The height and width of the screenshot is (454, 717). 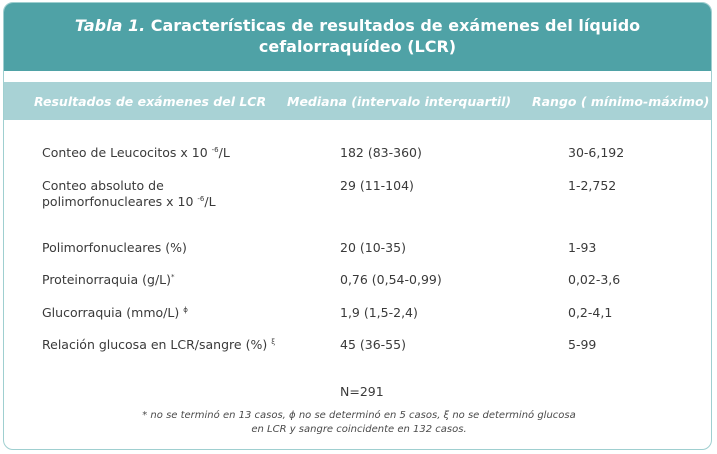 What do you see at coordinates (108, 279) in the screenshot?
I see `row-label: Proteinorraquia (g/L)*` at bounding box center [108, 279].